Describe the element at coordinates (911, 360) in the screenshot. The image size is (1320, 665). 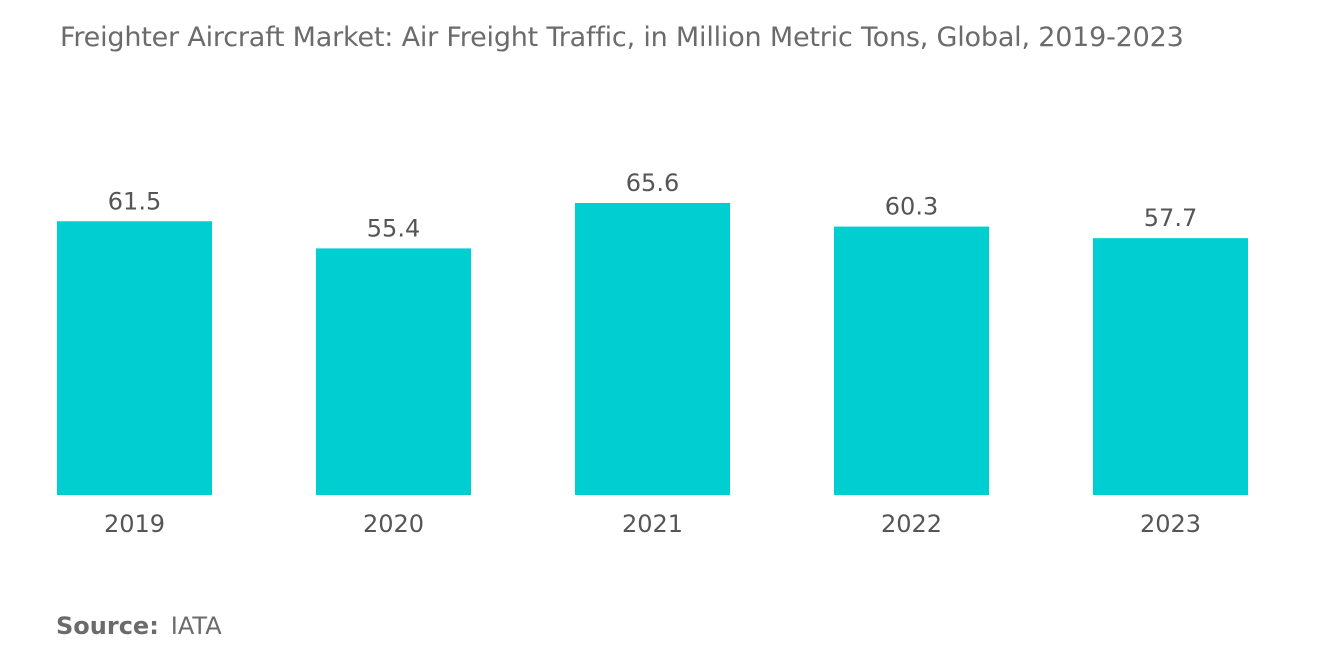
I see `bar-2022` at that location.